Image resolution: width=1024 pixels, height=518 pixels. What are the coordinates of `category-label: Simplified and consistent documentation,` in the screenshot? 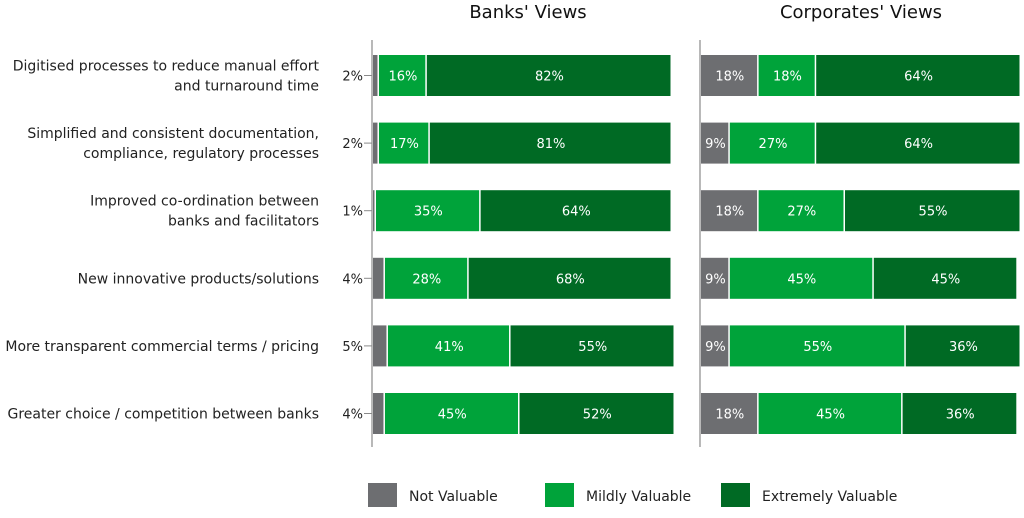 It's located at (173, 134).